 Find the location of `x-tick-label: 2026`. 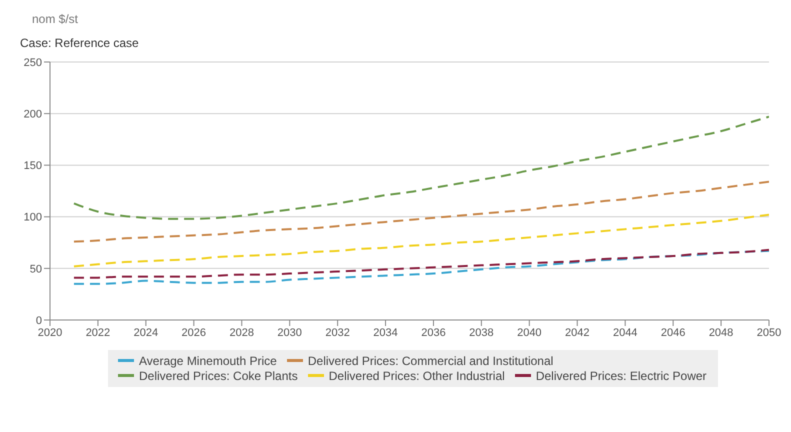

x-tick-label: 2026 is located at coordinates (194, 332).